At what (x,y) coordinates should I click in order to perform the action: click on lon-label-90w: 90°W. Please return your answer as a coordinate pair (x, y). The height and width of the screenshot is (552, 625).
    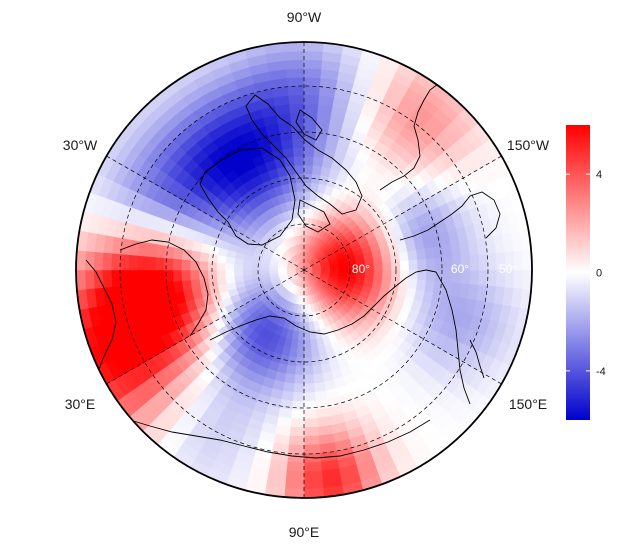
    Looking at the image, I should click on (304, 17).